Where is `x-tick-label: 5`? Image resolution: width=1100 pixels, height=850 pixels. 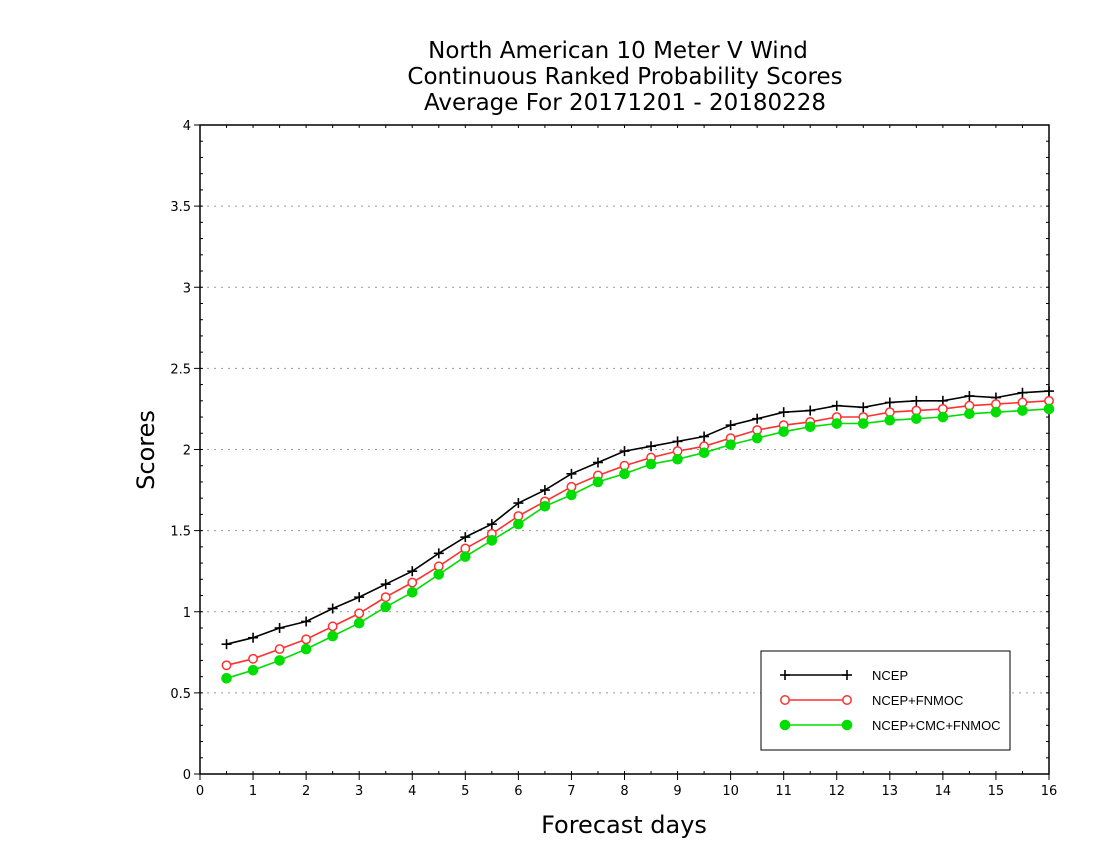 x-tick-label: 5 is located at coordinates (465, 791).